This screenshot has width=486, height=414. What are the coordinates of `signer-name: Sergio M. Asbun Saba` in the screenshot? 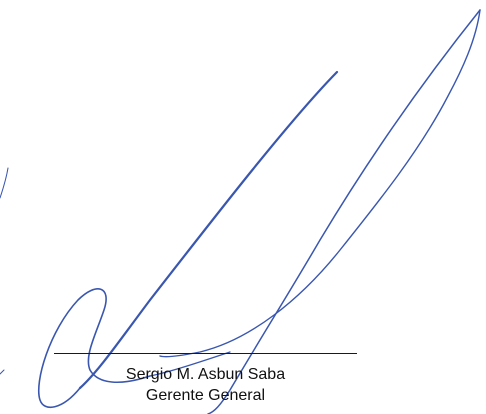 It's located at (205, 374).